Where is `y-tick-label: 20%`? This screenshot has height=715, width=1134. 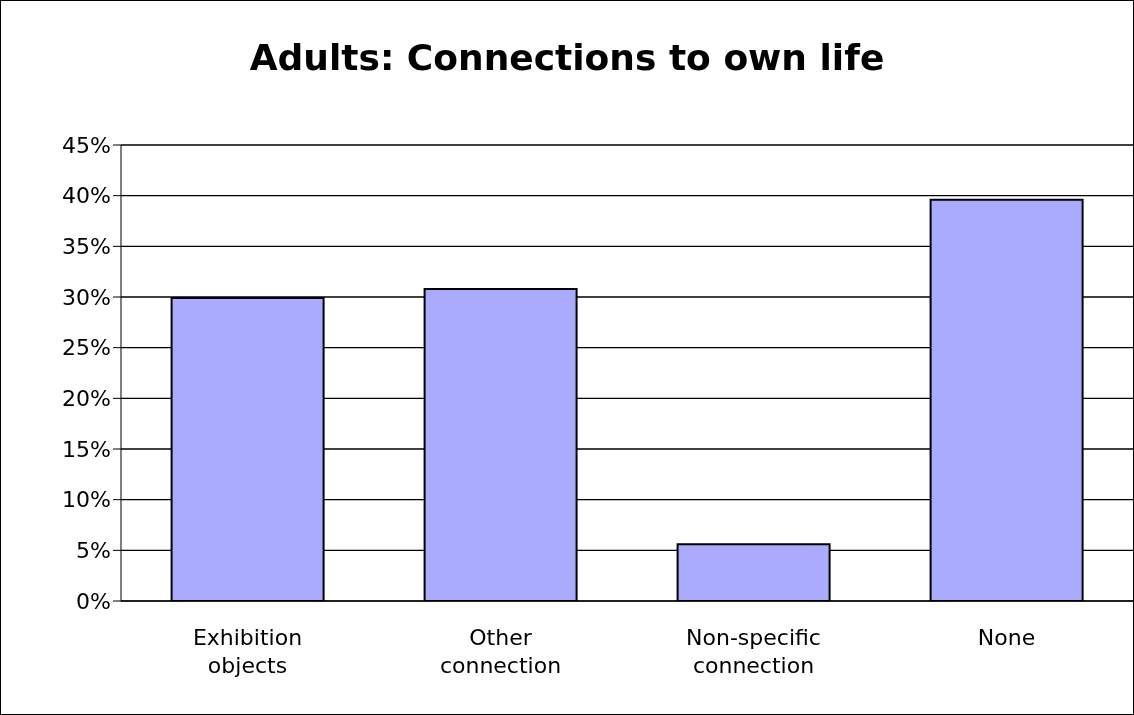
y-tick-label: 20% is located at coordinates (86, 399).